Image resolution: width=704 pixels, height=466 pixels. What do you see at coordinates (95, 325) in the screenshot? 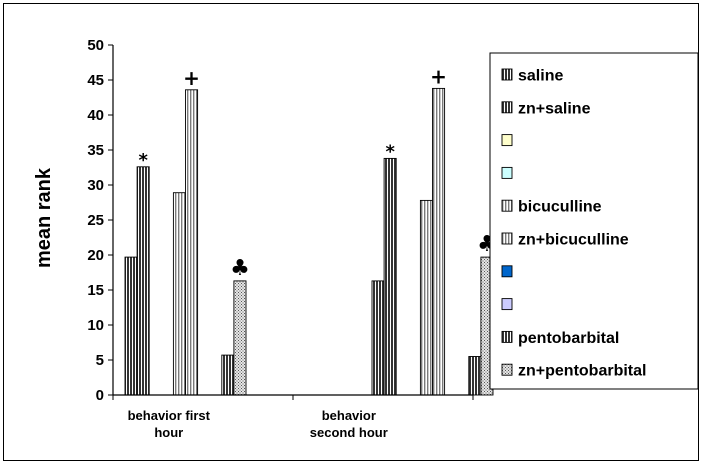
I see `y-tick-label: 10` at bounding box center [95, 325].